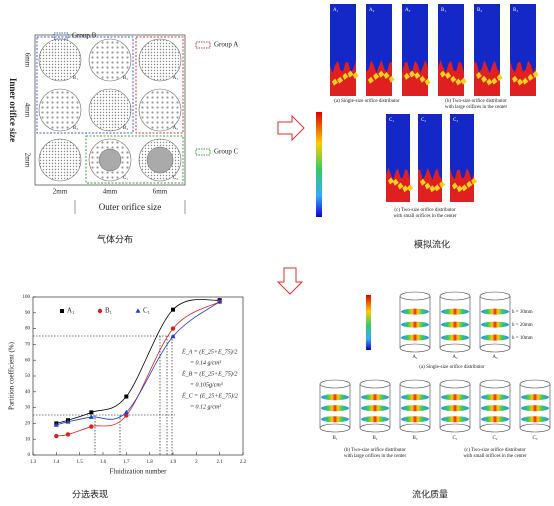 The height and width of the screenshot is (506, 554). What do you see at coordinates (28, 345) in the screenshot?
I see `y-tick-label: 70` at bounding box center [28, 345].